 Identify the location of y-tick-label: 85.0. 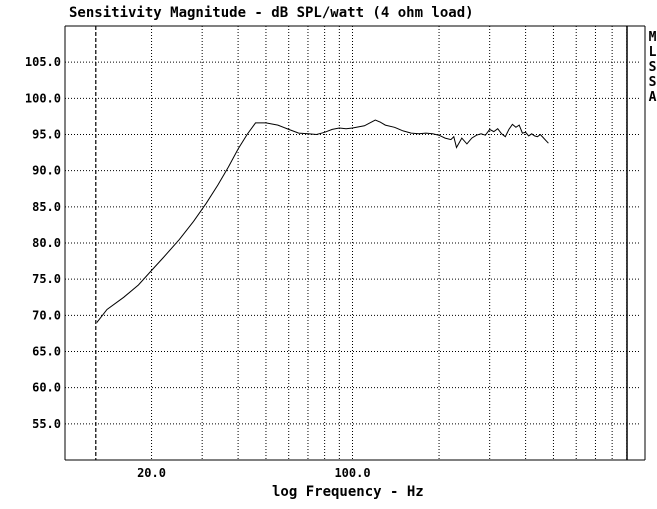
(46, 207).